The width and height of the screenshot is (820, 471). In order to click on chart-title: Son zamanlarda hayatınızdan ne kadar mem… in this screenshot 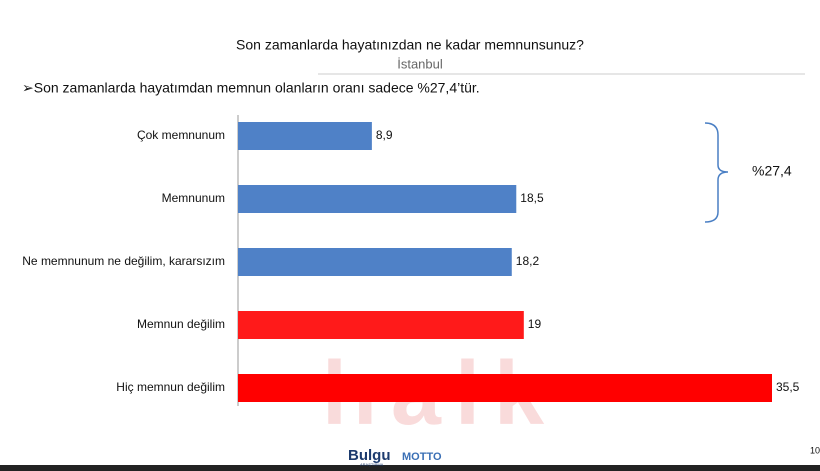, I will do `click(410, 45)`.